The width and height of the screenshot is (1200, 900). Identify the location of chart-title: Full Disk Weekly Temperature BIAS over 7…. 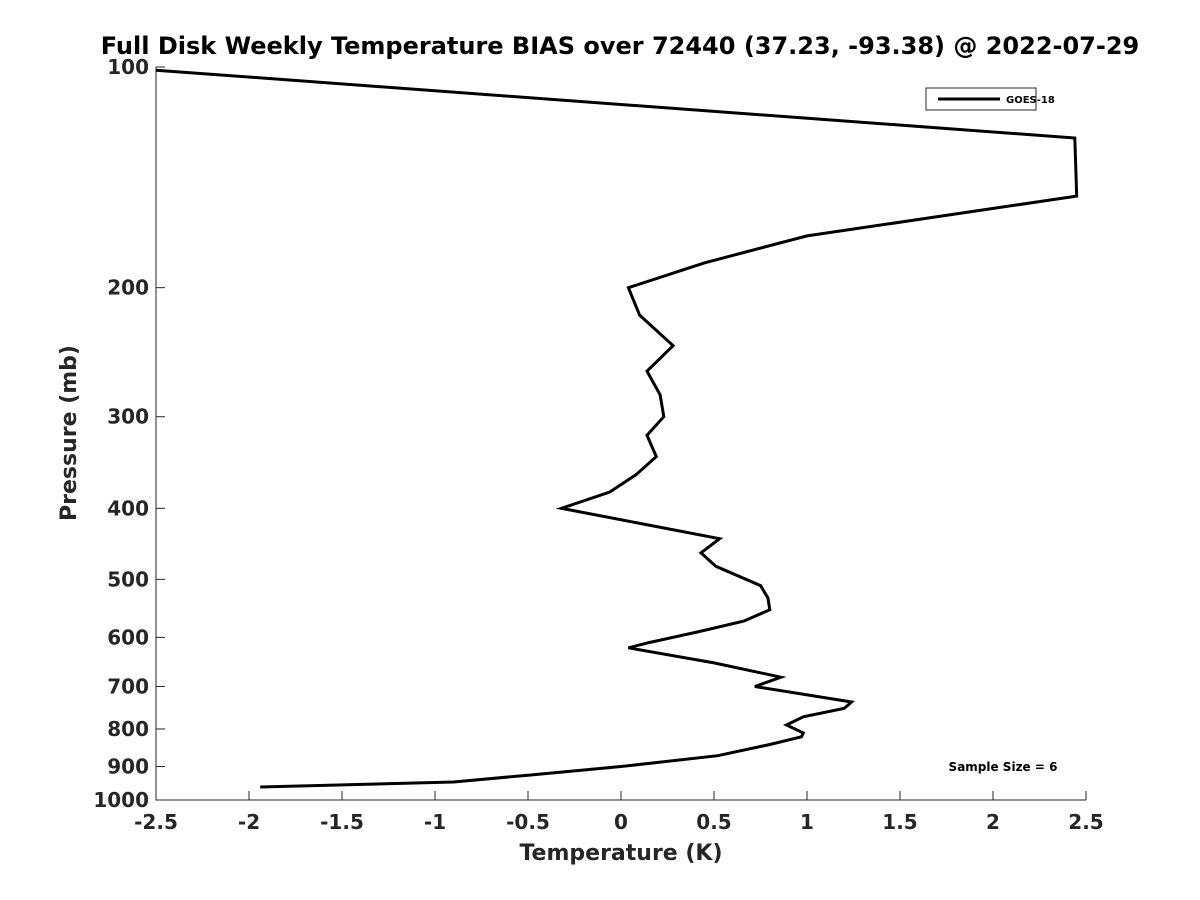
(620, 46).